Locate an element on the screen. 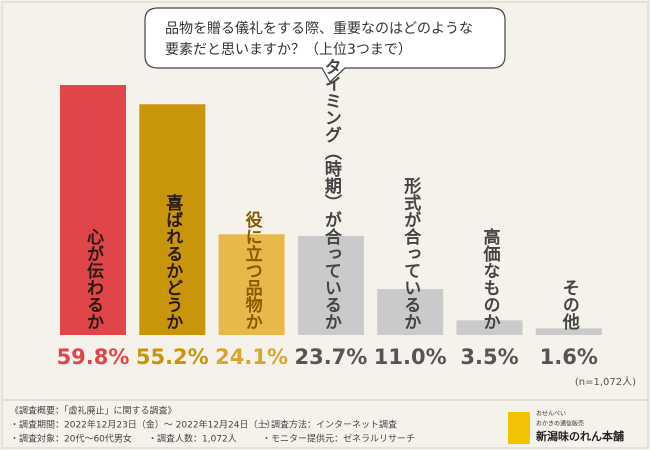 This screenshot has height=450, width=650. category-label: 役に立つ品物か is located at coordinates (252, 270).